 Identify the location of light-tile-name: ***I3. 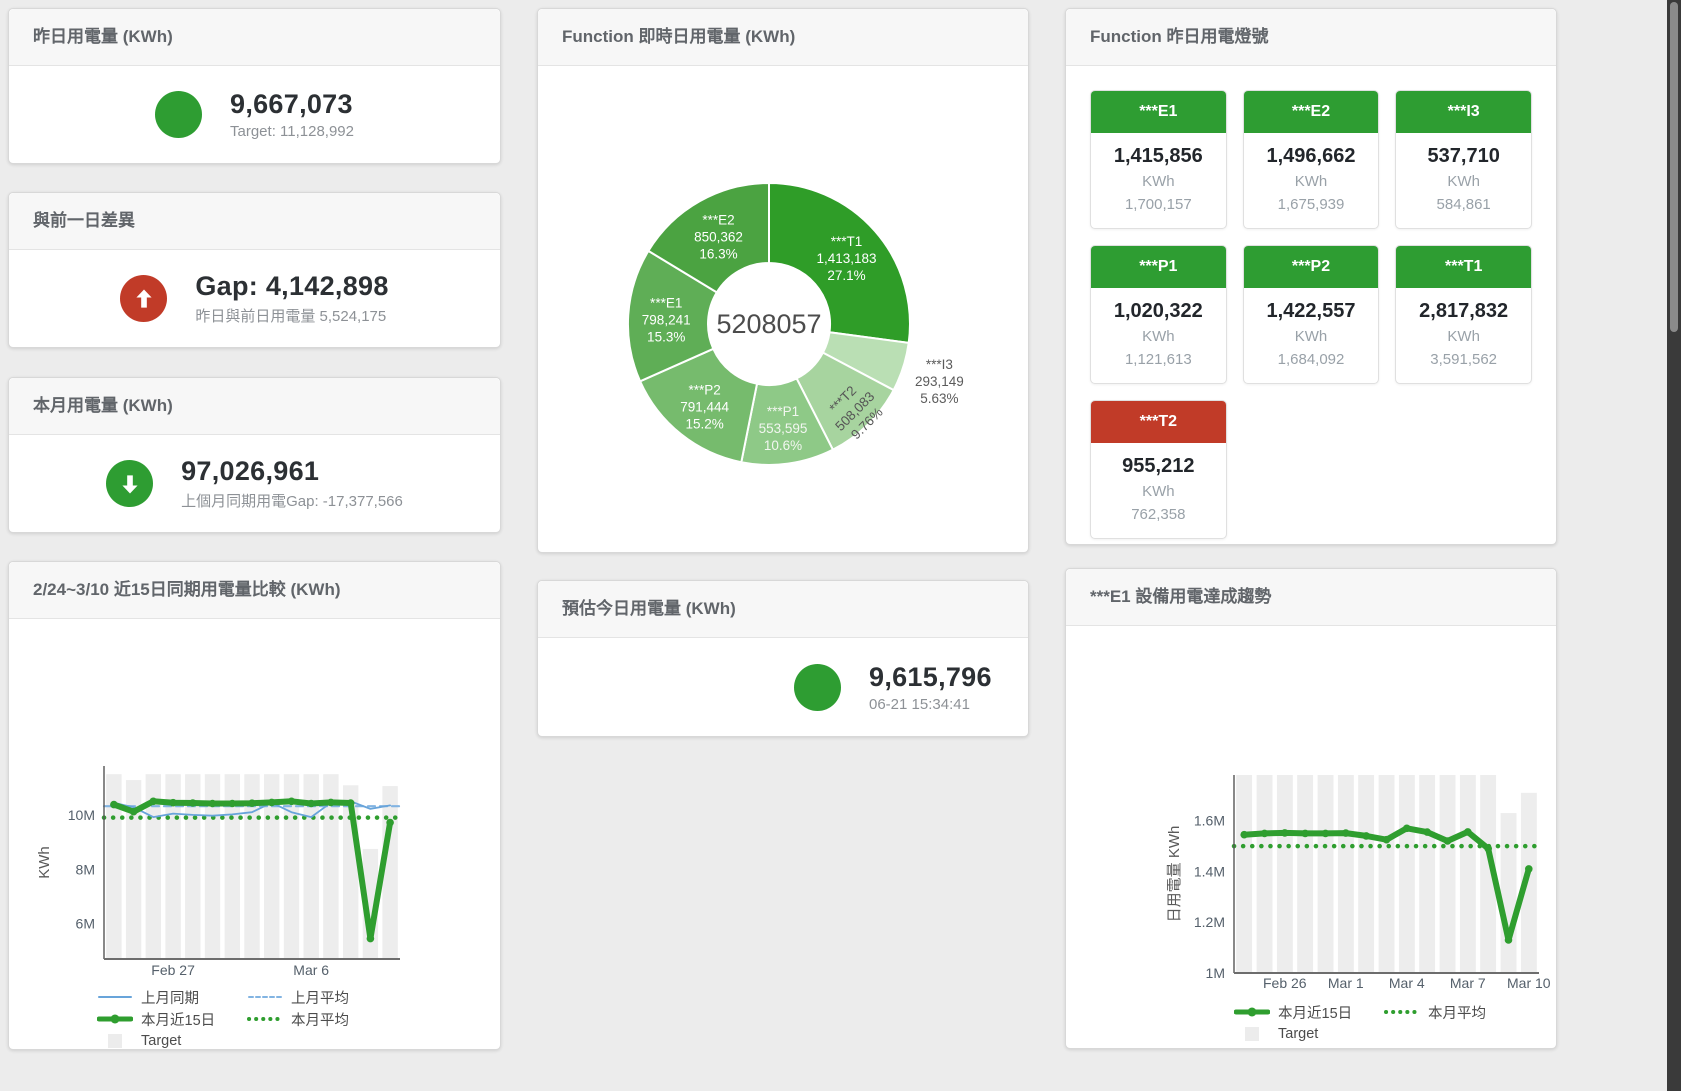
(1463, 112).